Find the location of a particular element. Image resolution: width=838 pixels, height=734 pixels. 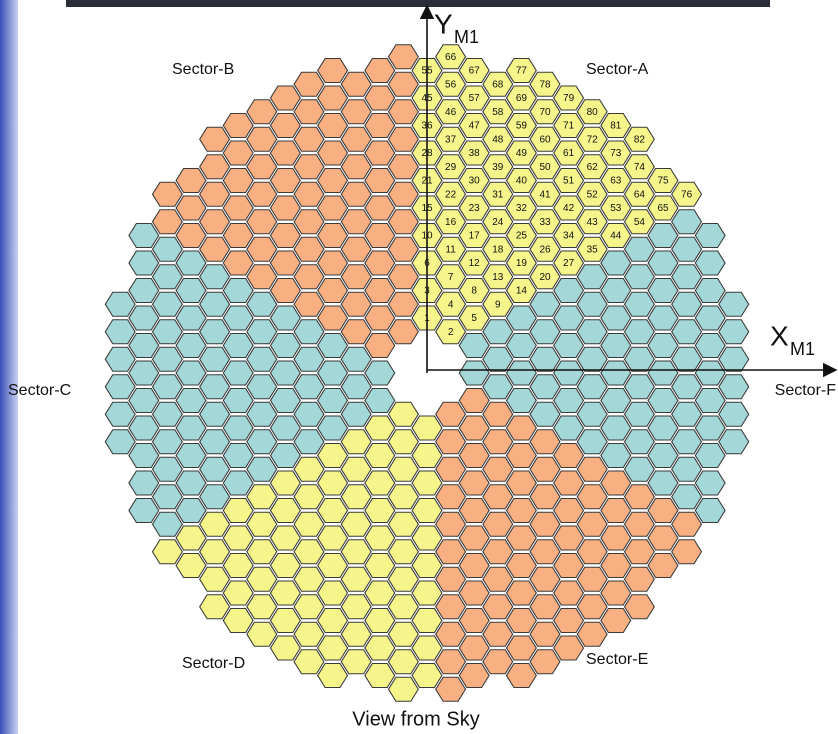

segment-number: 56 is located at coordinates (451, 84).